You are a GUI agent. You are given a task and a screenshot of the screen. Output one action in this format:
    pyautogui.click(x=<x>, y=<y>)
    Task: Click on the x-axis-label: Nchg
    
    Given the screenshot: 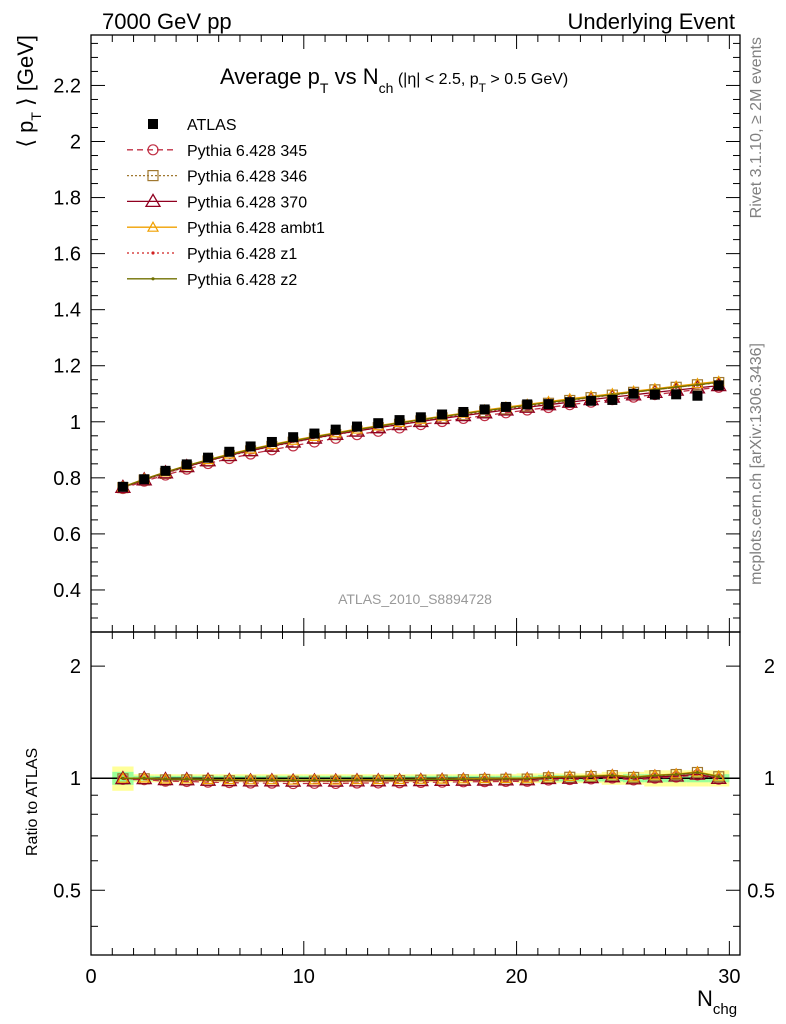 What is the action you would take?
    pyautogui.click(x=717, y=1002)
    